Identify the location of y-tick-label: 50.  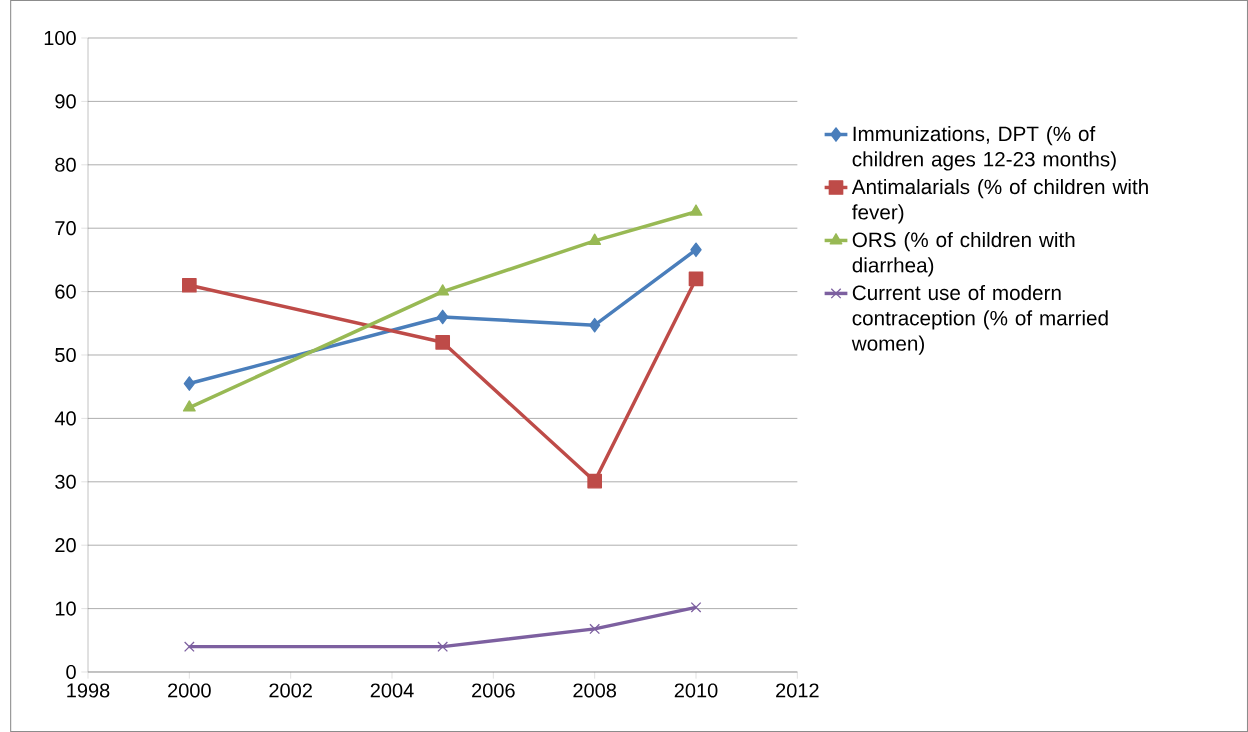
(65, 355).